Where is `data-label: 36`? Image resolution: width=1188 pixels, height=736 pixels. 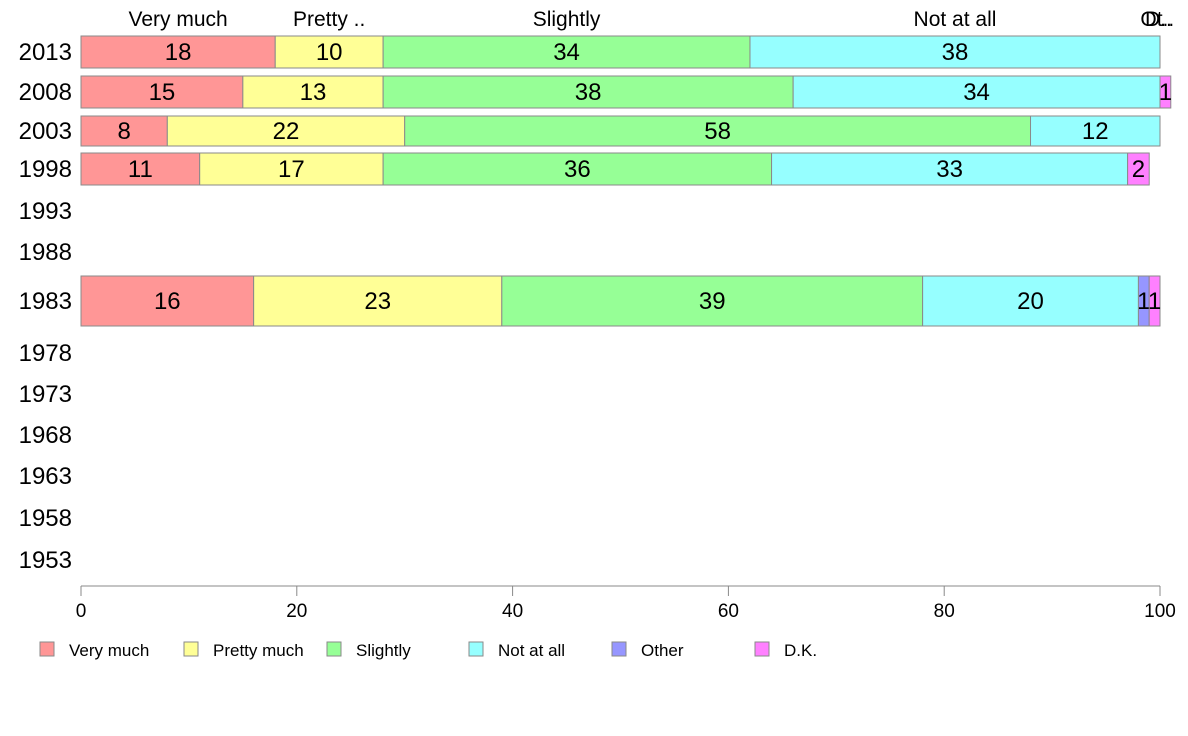
data-label: 36 is located at coordinates (577, 169).